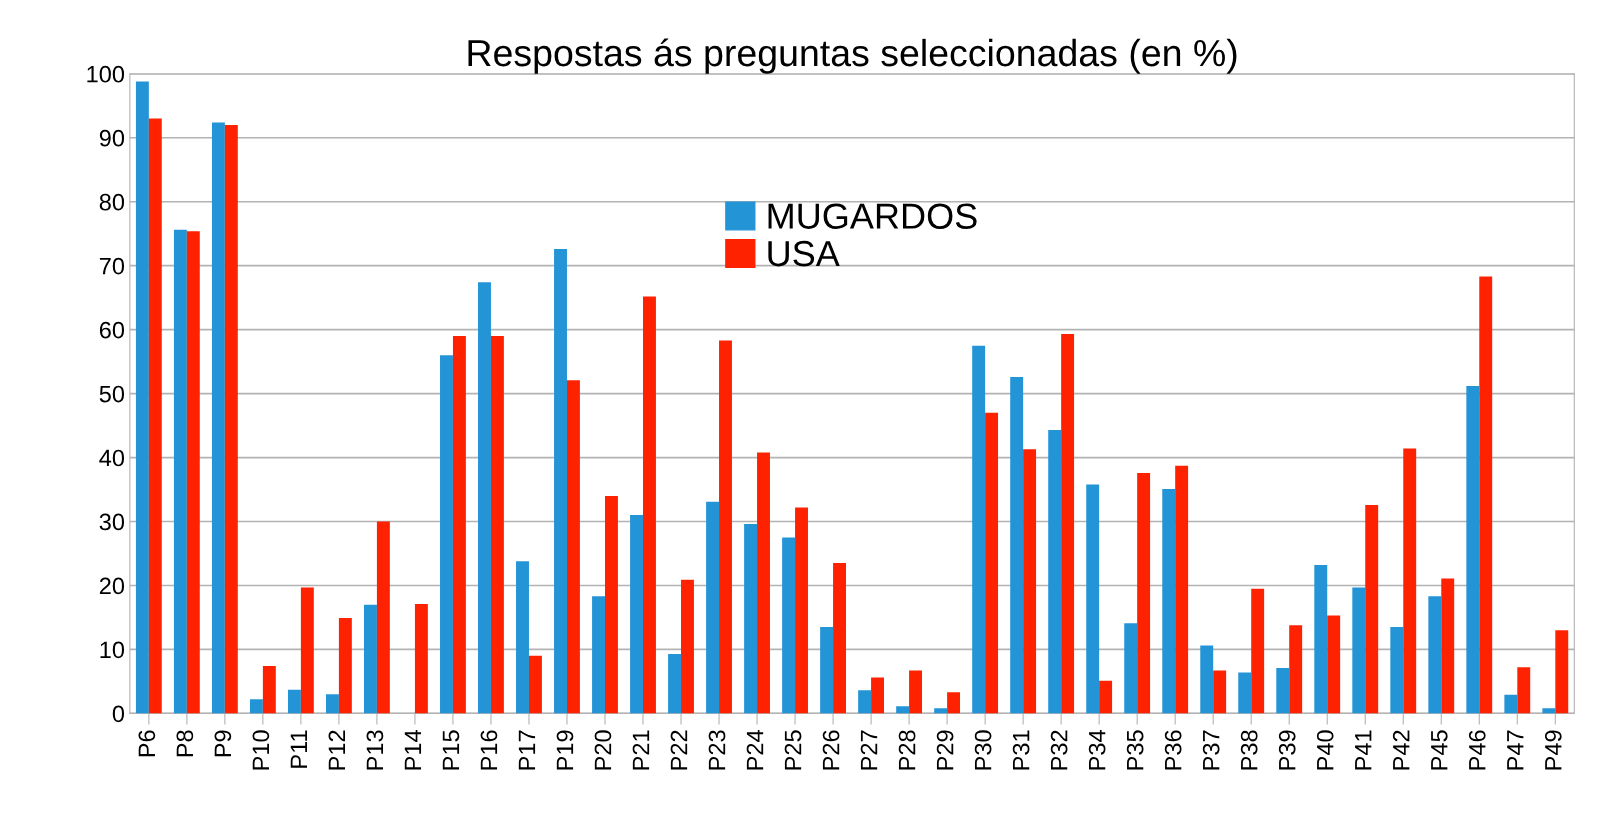 The width and height of the screenshot is (1623, 820). Describe the element at coordinates (793, 750) in the screenshot. I see `x-tick-label: P25` at that location.